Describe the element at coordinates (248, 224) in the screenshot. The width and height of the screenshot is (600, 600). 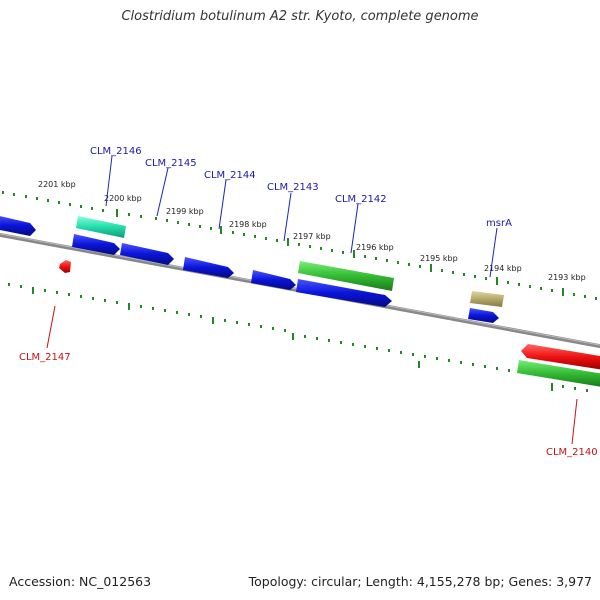
I see `scale-tick-label: 2198 kbp` at that location.